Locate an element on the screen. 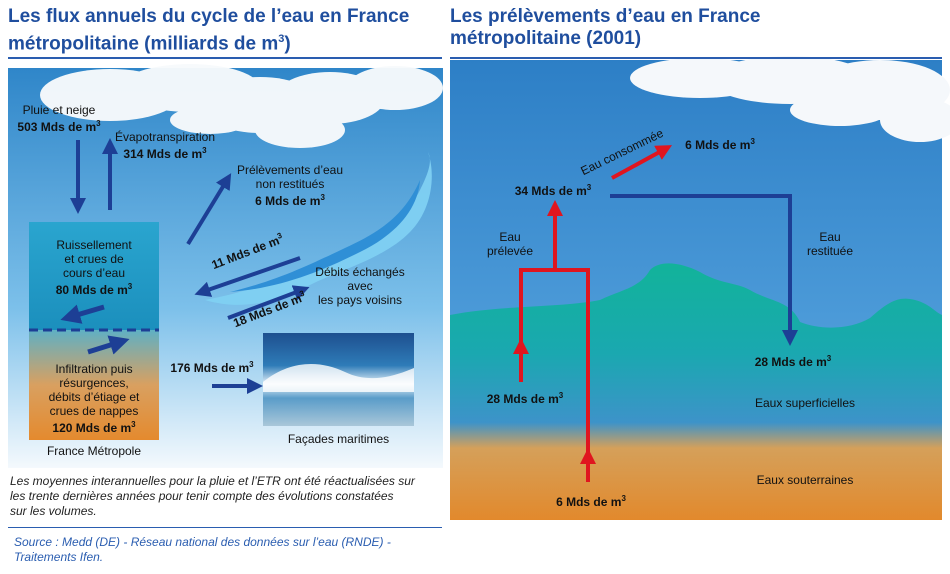  sea-label: Façades maritimes is located at coordinates (338, 439).